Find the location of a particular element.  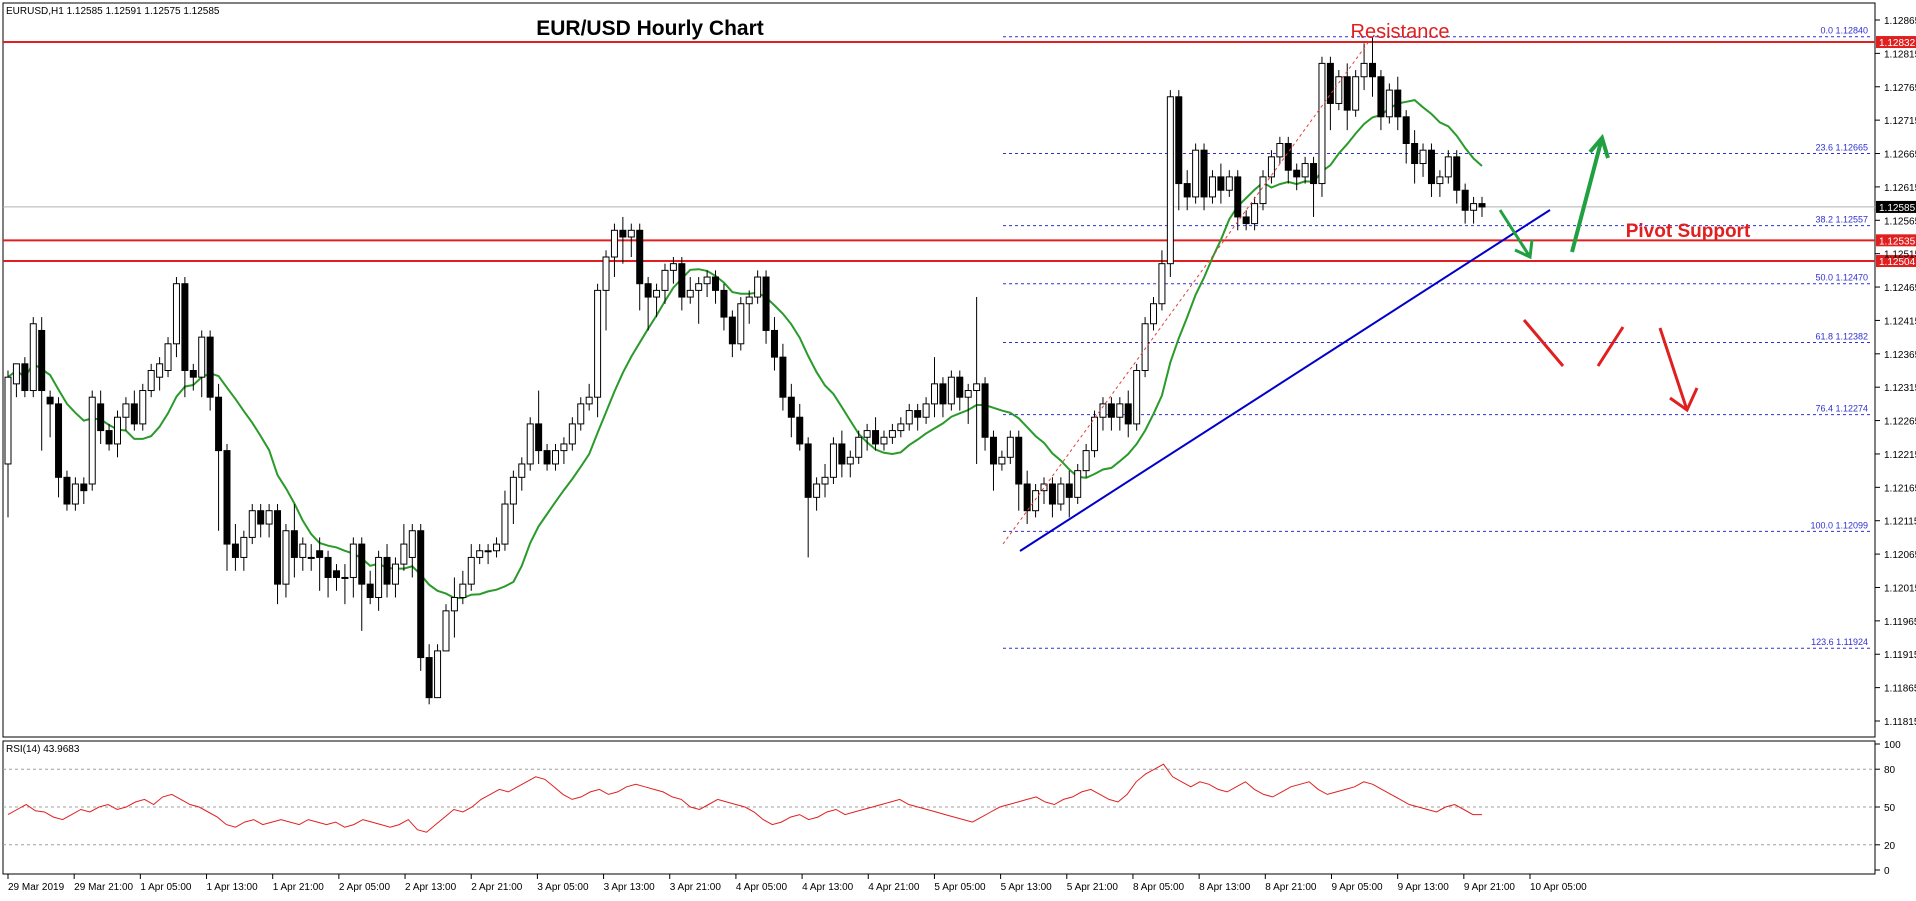

time-tick-label: 3 Apr 21:00 is located at coordinates (696, 887).